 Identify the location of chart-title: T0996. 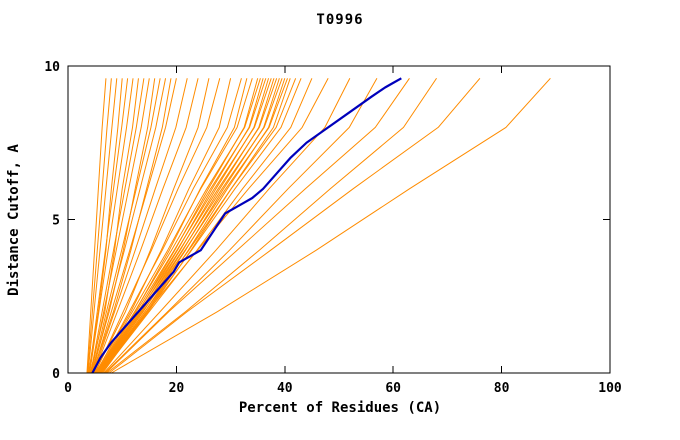
(340, 20).